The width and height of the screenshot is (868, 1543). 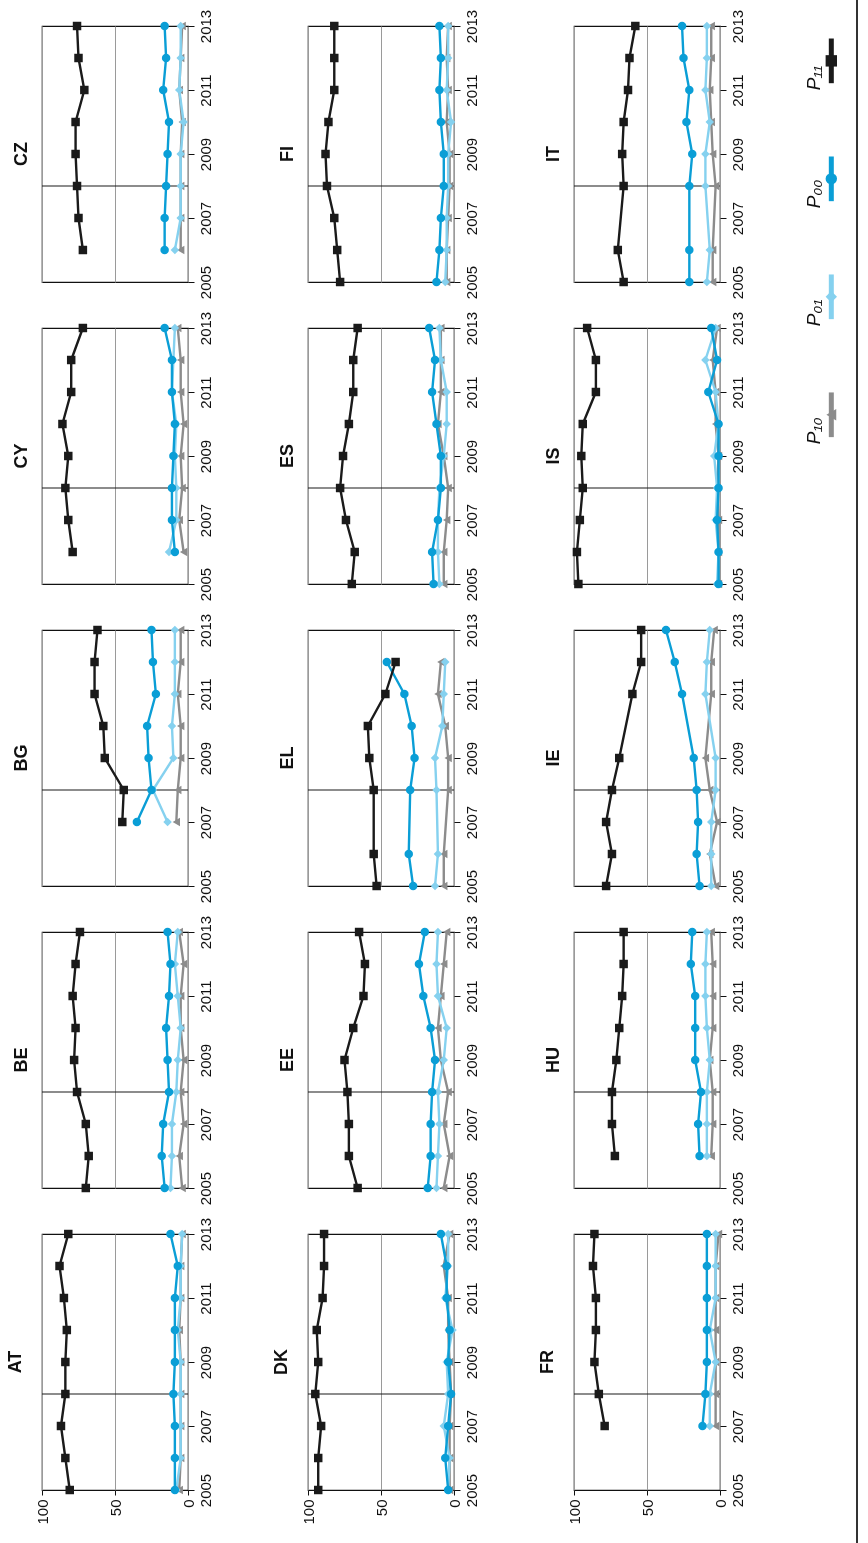 What do you see at coordinates (547, 1362) in the screenshot?
I see `text: FR` at bounding box center [547, 1362].